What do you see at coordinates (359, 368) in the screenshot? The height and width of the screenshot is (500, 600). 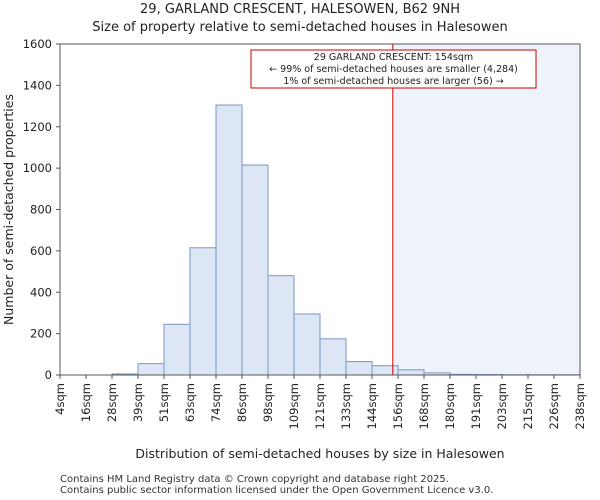 I see `bar-133sqm` at bounding box center [359, 368].